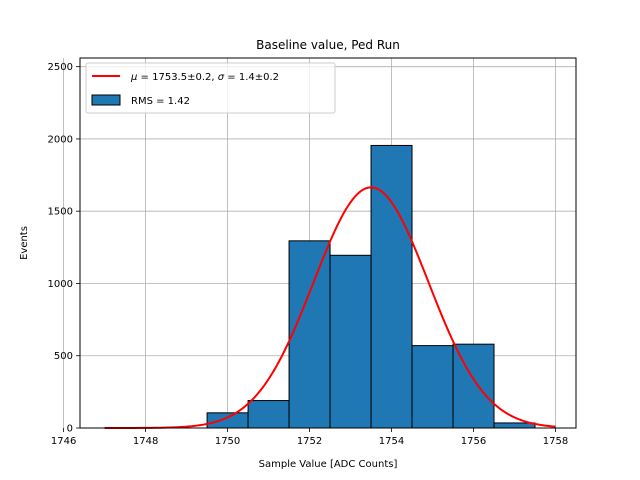 The height and width of the screenshot is (480, 640). What do you see at coordinates (328, 464) in the screenshot?
I see `x-axis-label: Sample Value [ADC Counts]` at bounding box center [328, 464].